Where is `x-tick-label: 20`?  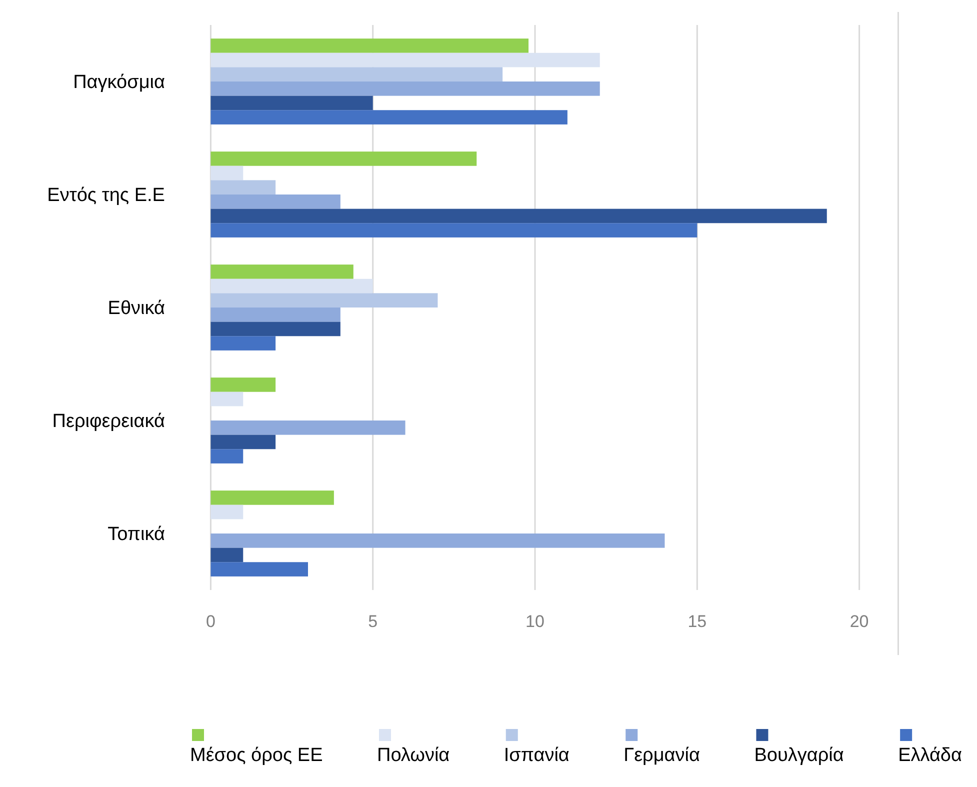 x-tick-label: 20 is located at coordinates (859, 621).